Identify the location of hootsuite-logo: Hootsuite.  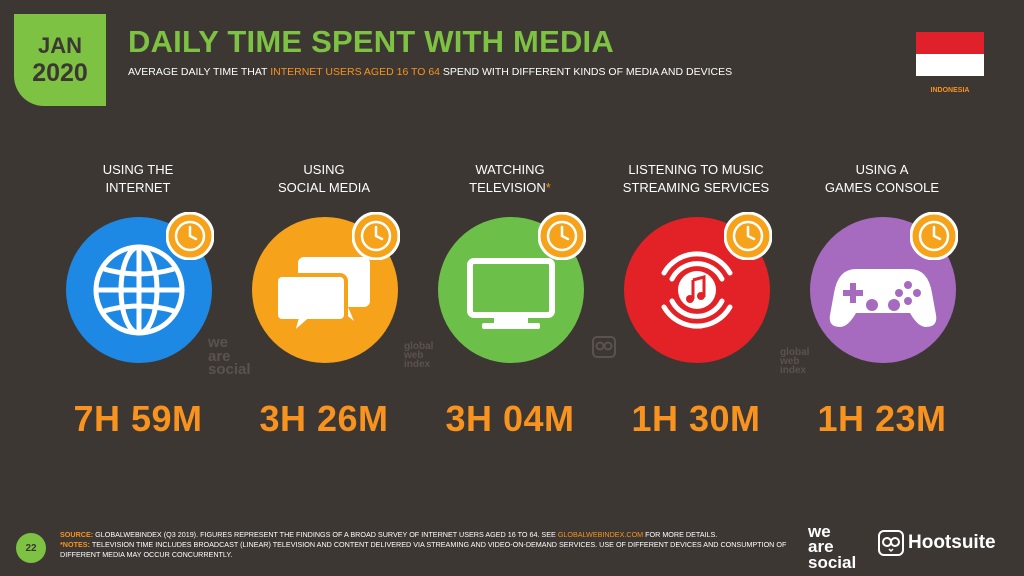
(937, 543).